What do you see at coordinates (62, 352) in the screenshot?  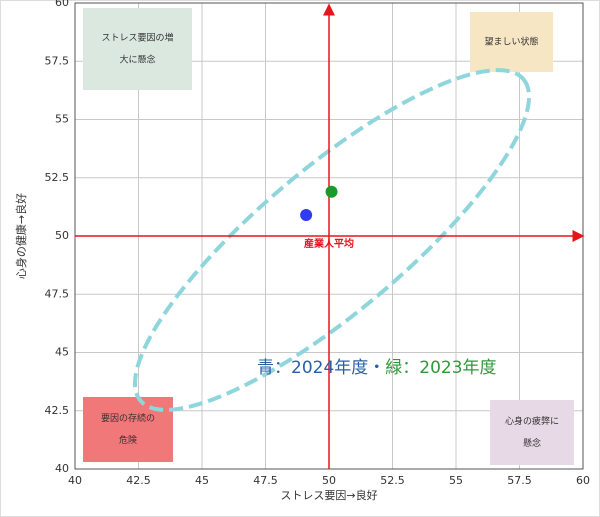 I see `y-tick-label: 45` at bounding box center [62, 352].